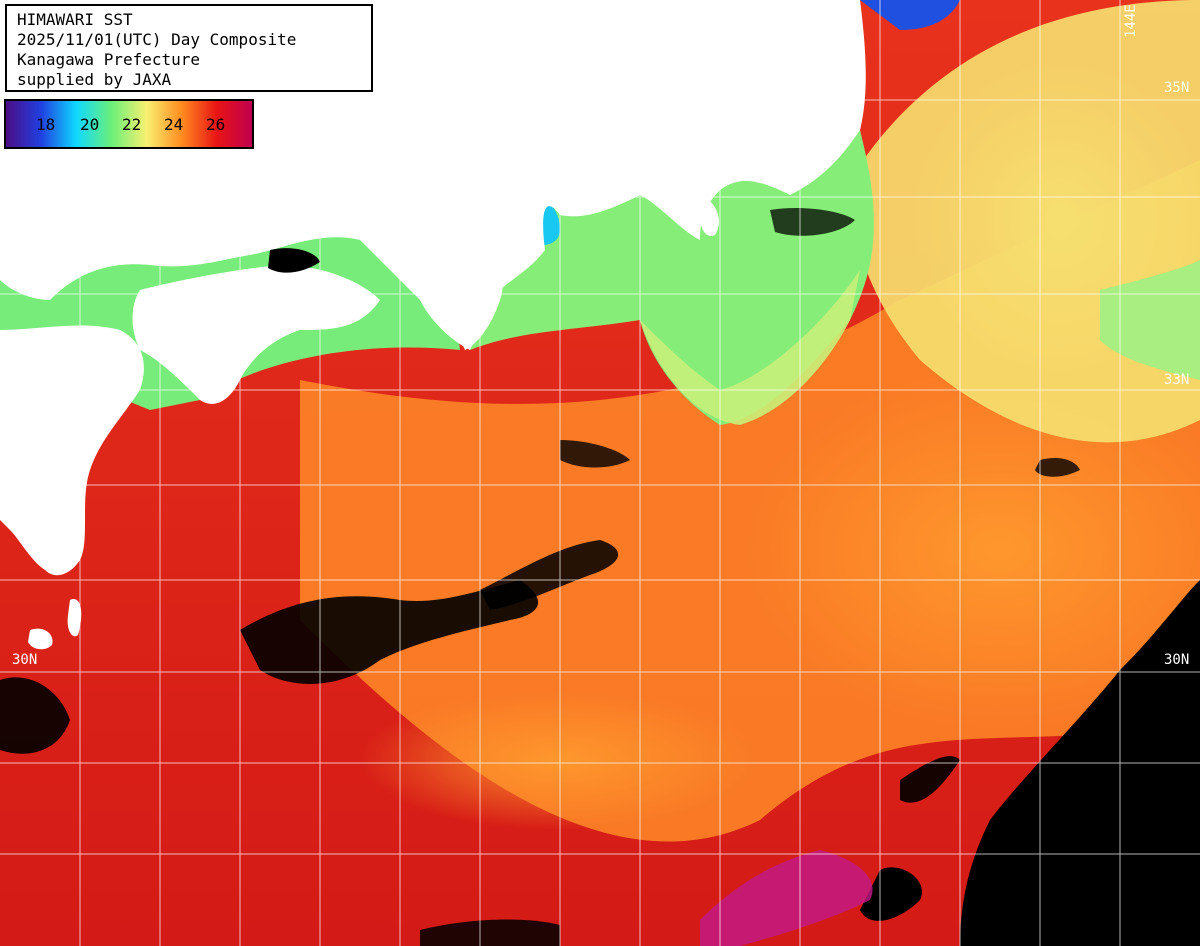 The height and width of the screenshot is (946, 1200). I want to click on lon-label-136: 136E, so click(491, 21).